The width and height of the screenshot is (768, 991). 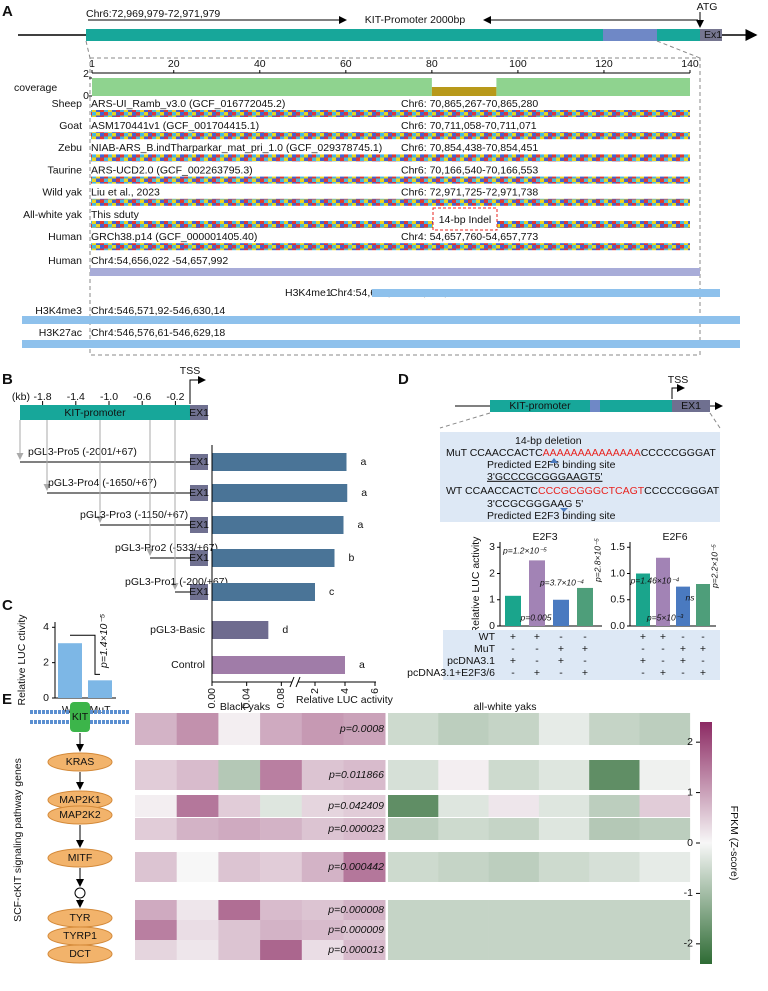 I want to click on p-value: p=0.000008, so click(x=355, y=910).